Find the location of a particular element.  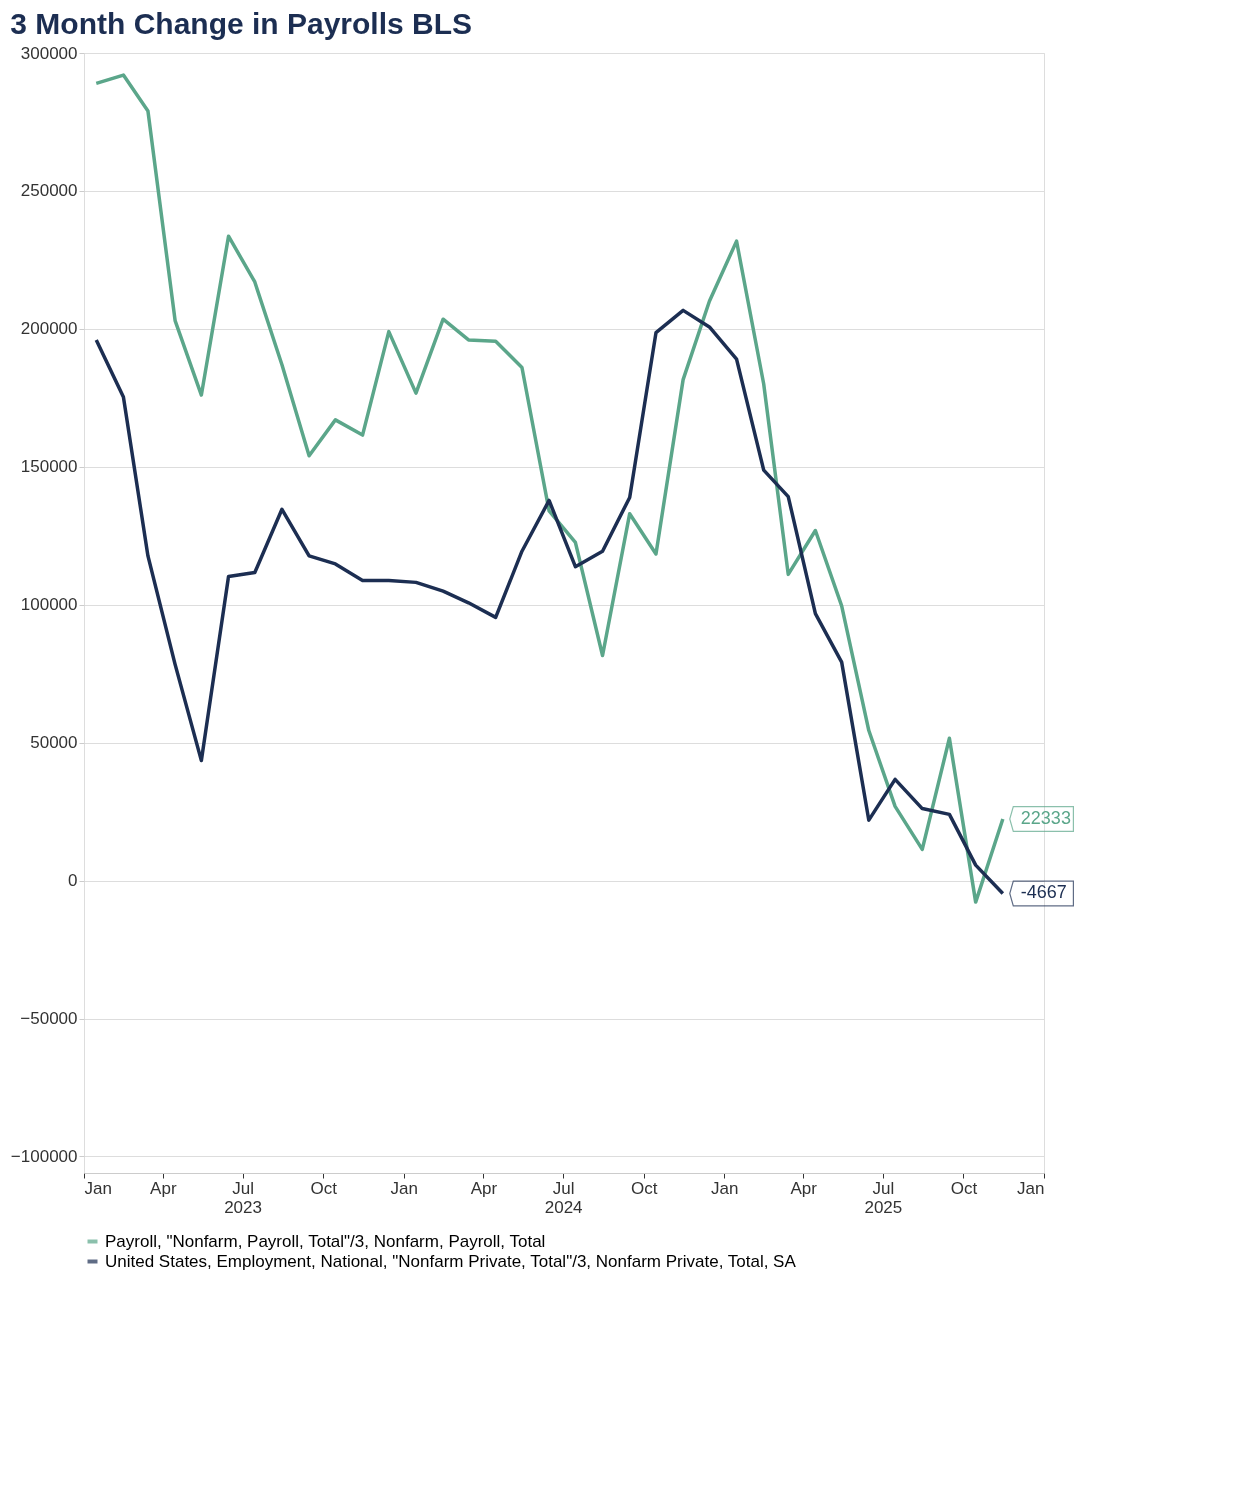

x-tick-label: Jul 2023 is located at coordinates (243, 1197).